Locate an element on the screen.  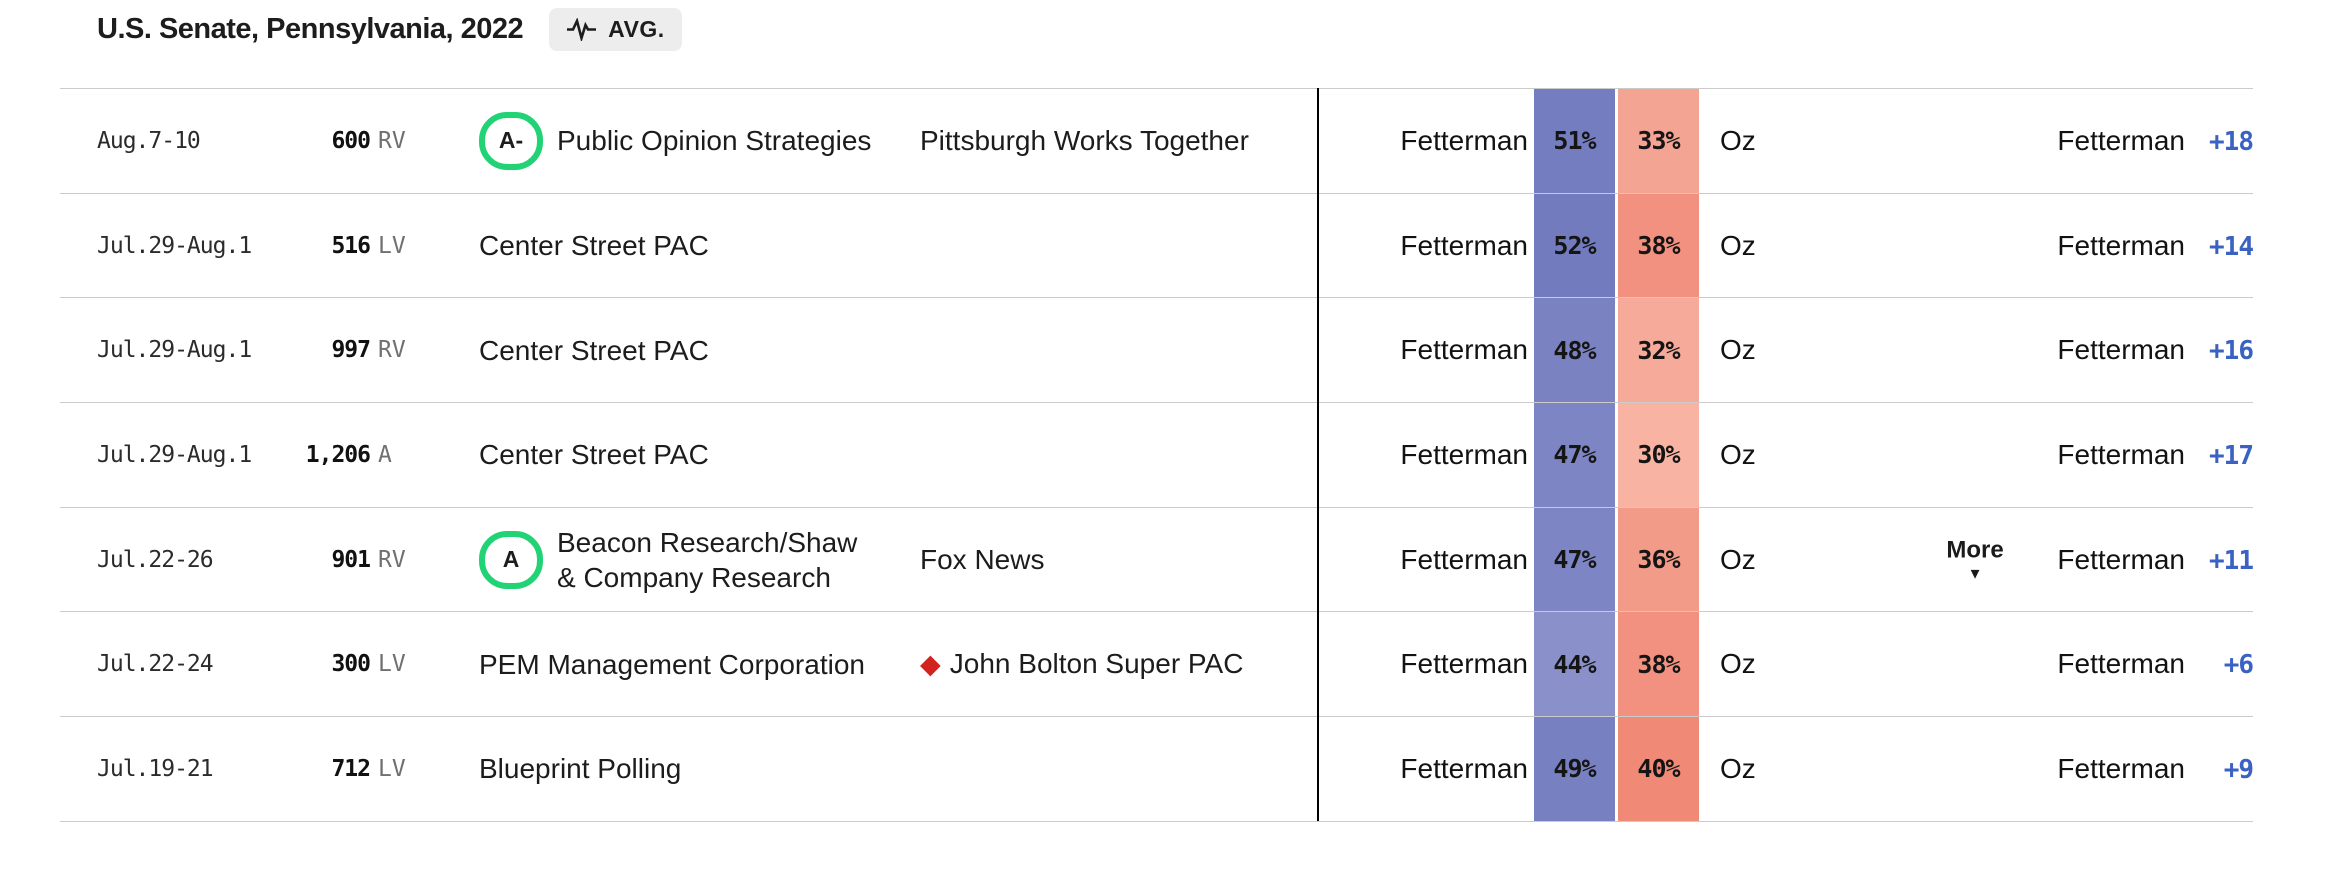
sample-size: 300 is located at coordinates (351, 664).